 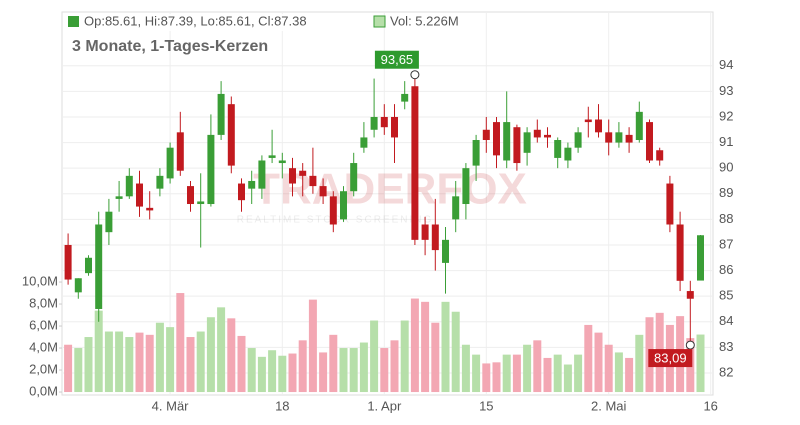 What do you see at coordinates (726, 141) in the screenshot?
I see `y-tick-label: 91` at bounding box center [726, 141].